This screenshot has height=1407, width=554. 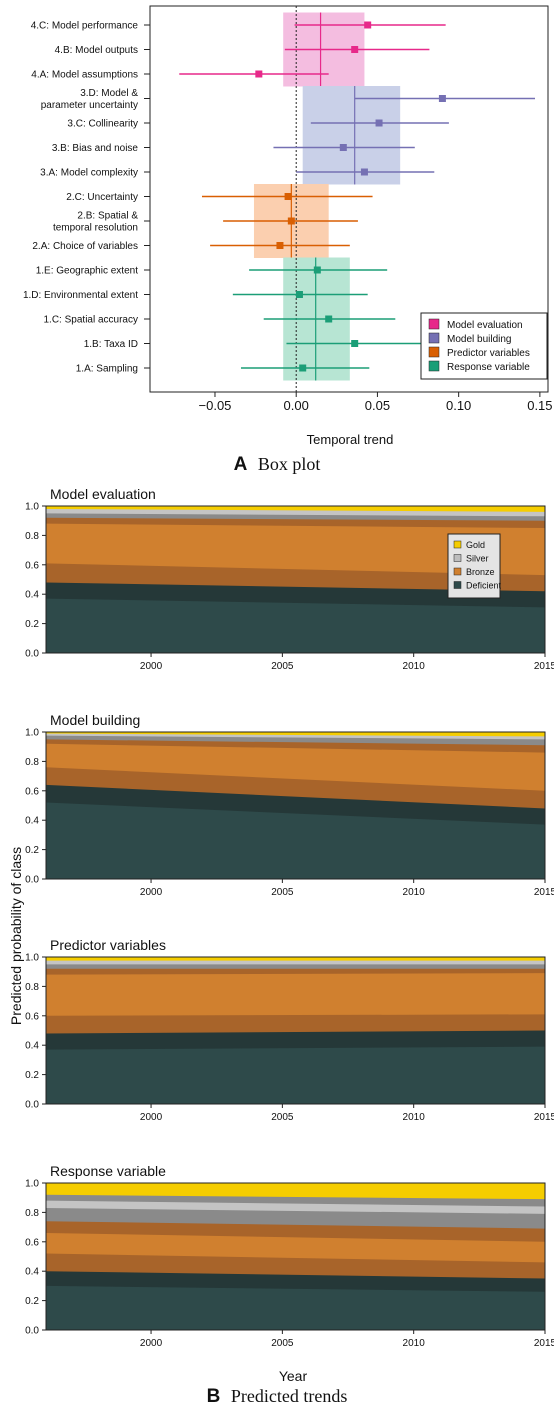 I want to click on x-tick-label: 0.10, so click(x=458, y=405).